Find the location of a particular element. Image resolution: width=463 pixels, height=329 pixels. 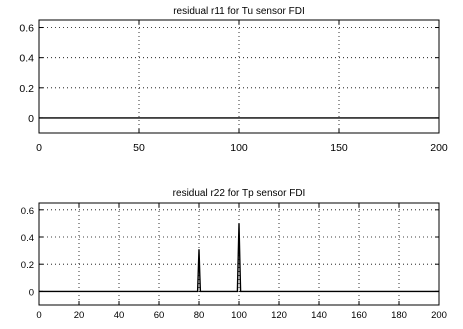

x-tick-label: 80 is located at coordinates (199, 315).